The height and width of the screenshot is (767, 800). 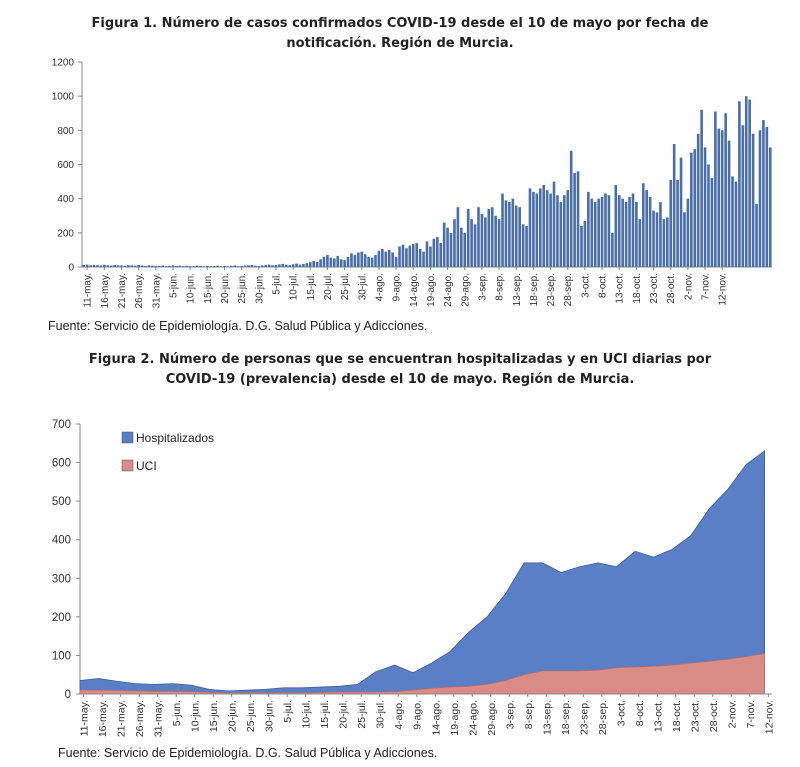 What do you see at coordinates (61, 618) in the screenshot?
I see `y-tick-label: 200` at bounding box center [61, 618].